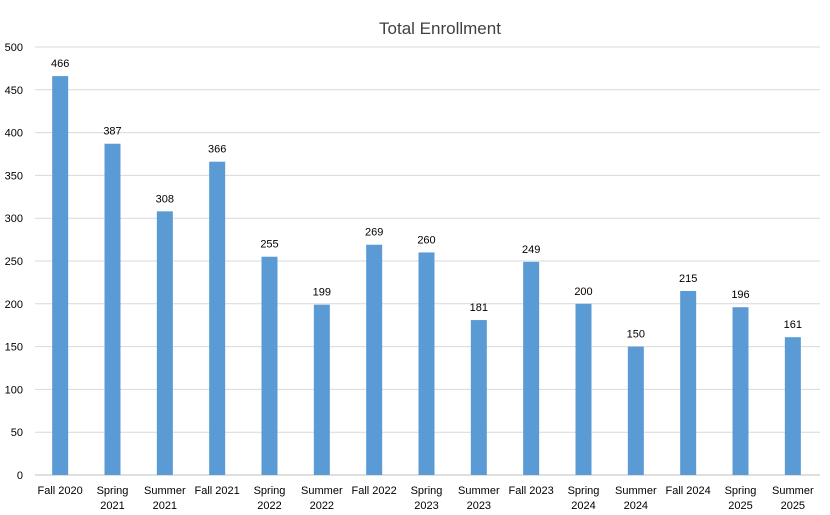 The image size is (830, 515). I want to click on y-tick-label: 400, so click(14, 134).